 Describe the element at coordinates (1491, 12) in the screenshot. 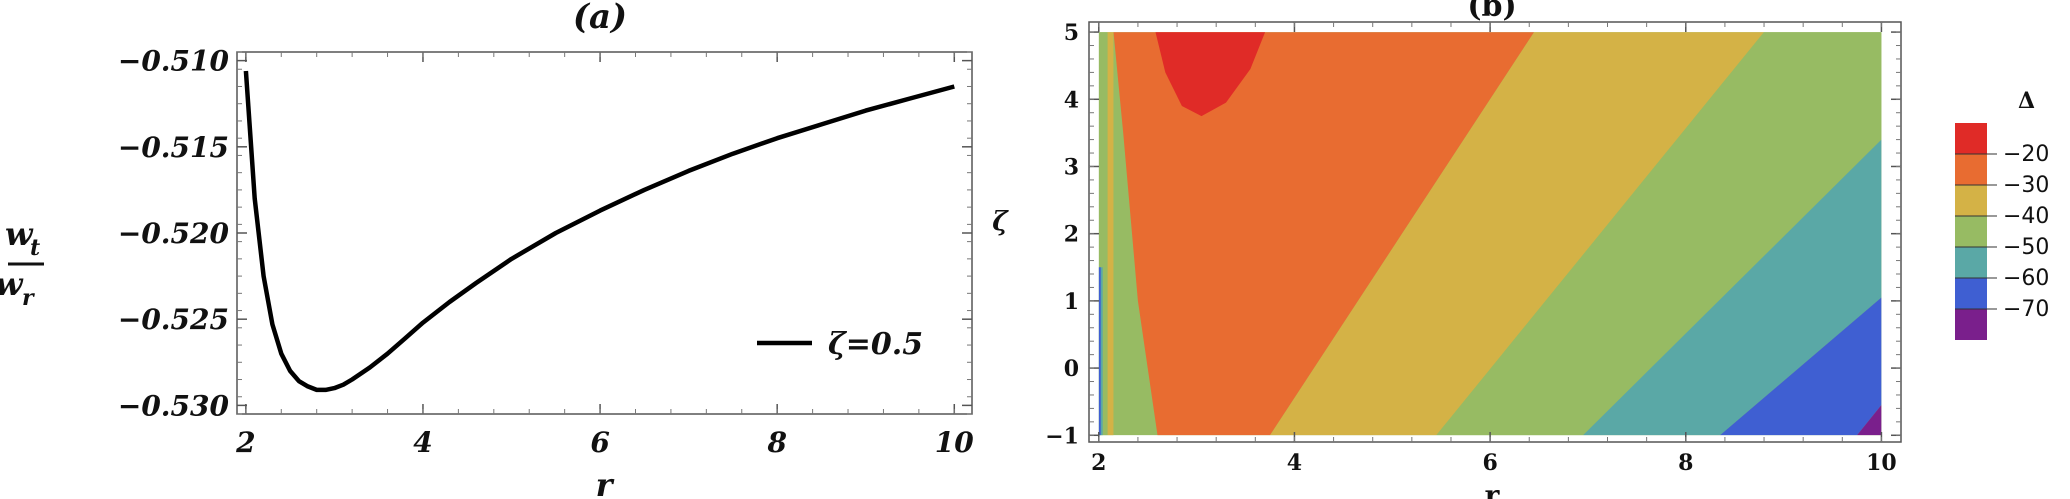

I see `panel-b-title: (b)` at that location.